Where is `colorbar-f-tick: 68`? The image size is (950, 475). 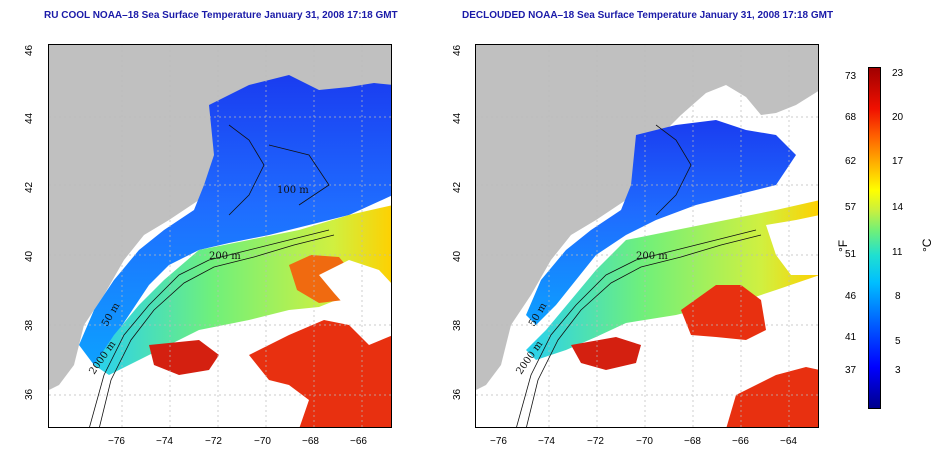 colorbar-f-tick: 68 is located at coordinates (851, 117).